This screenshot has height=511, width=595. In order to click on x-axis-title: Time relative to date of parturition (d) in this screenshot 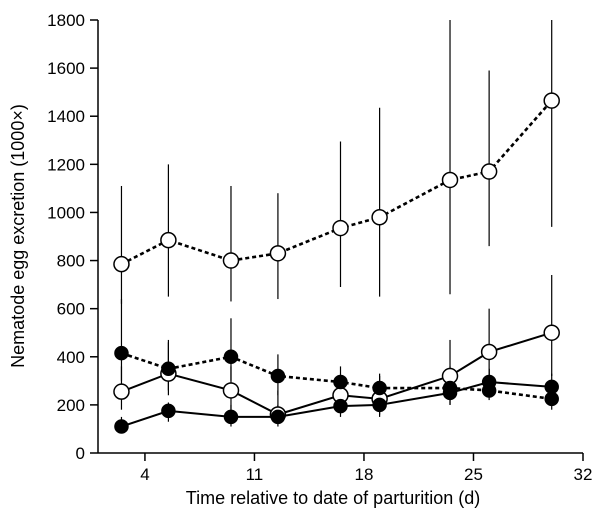, I will do `click(333, 498)`.